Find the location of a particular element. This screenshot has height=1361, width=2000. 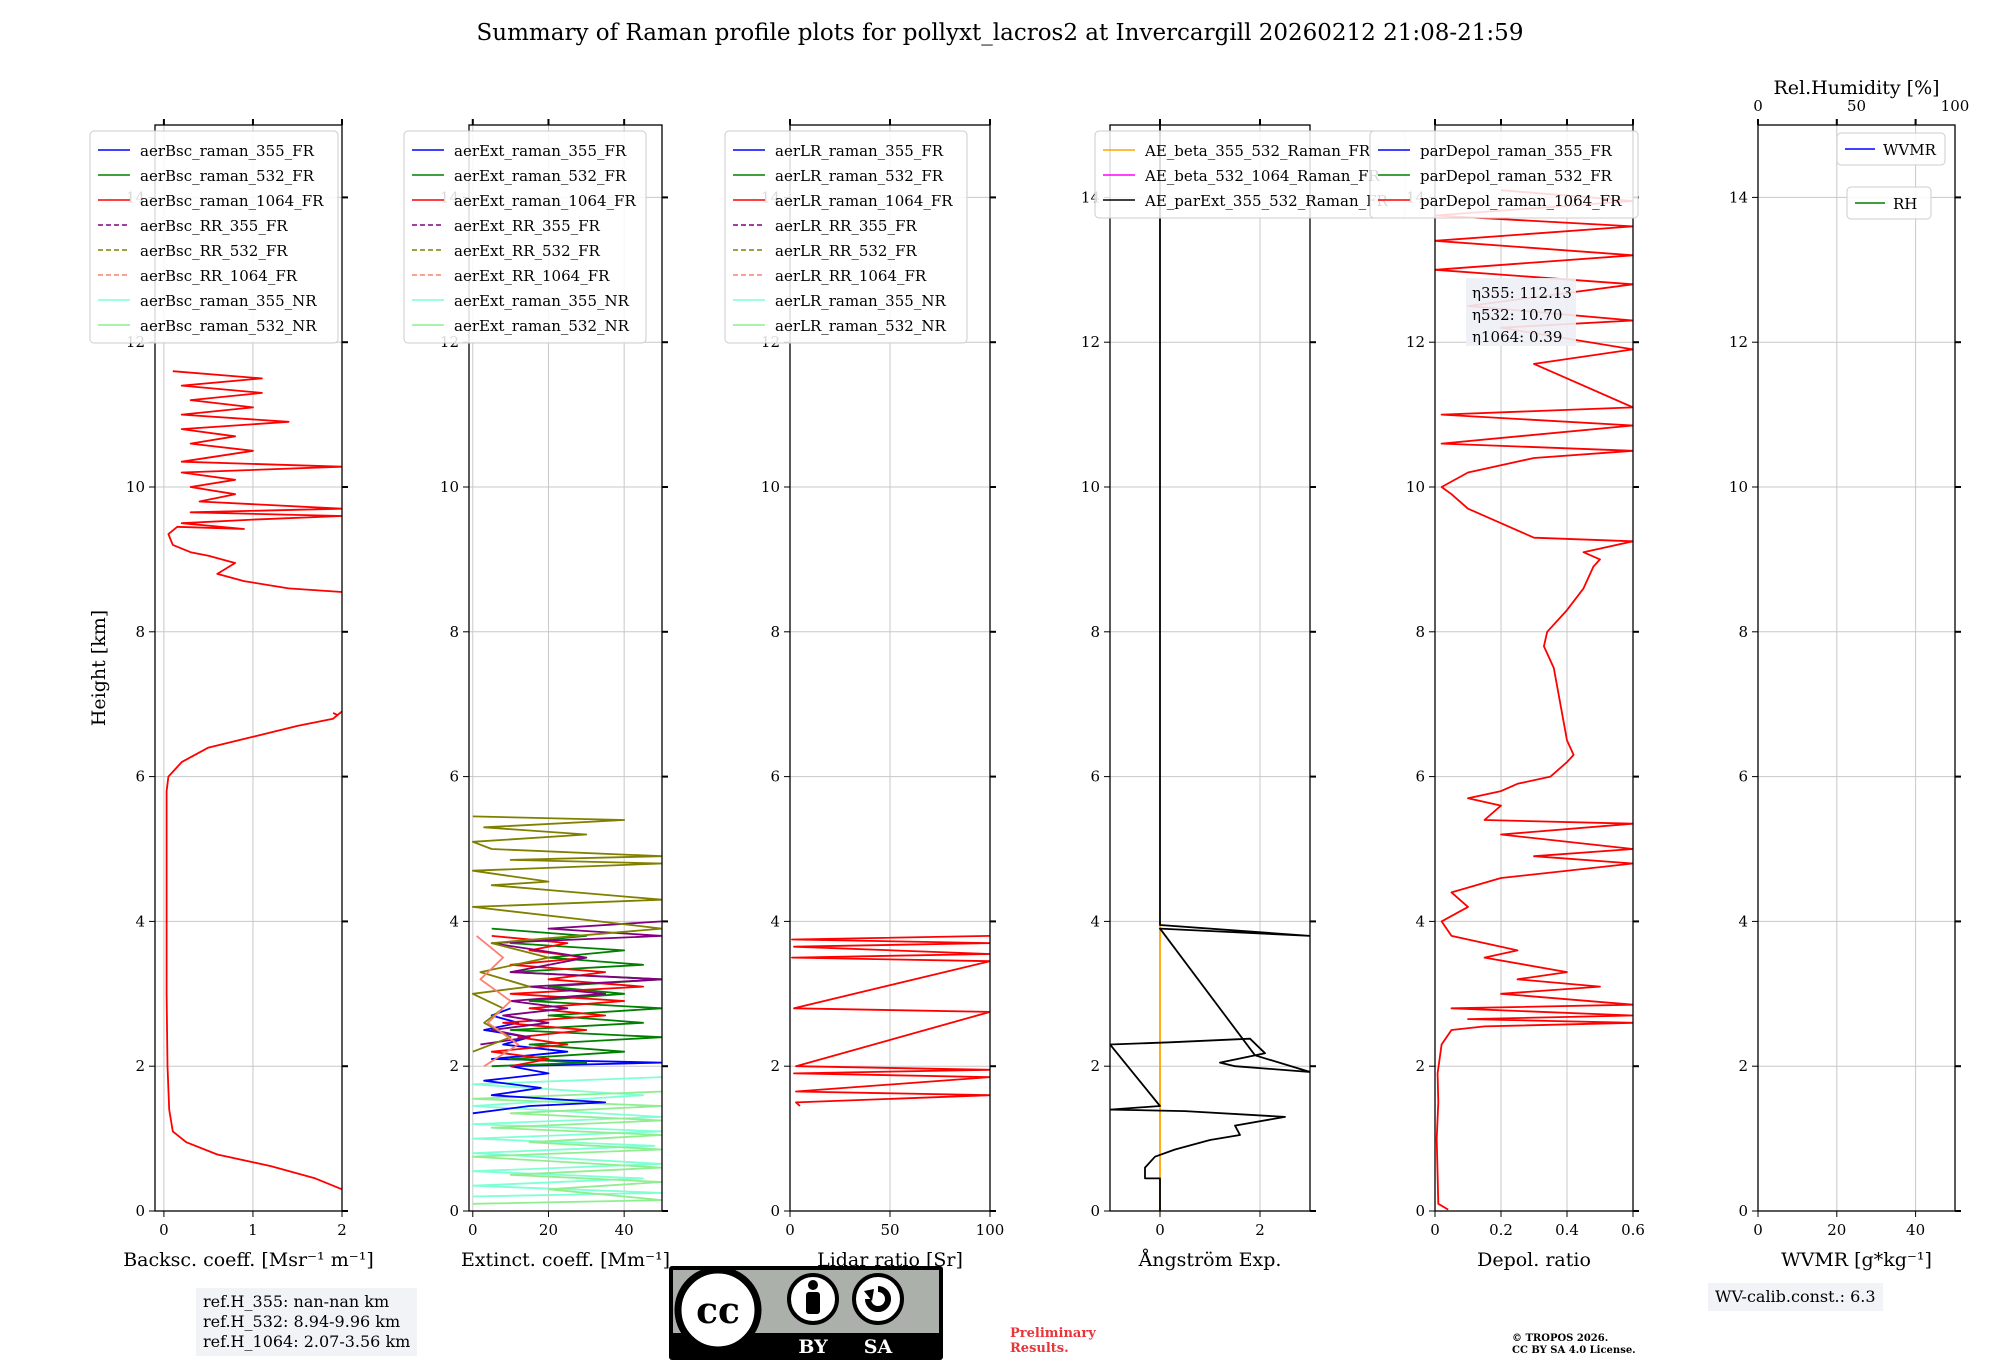

y-tick-label: 14 is located at coordinates (1738, 197).